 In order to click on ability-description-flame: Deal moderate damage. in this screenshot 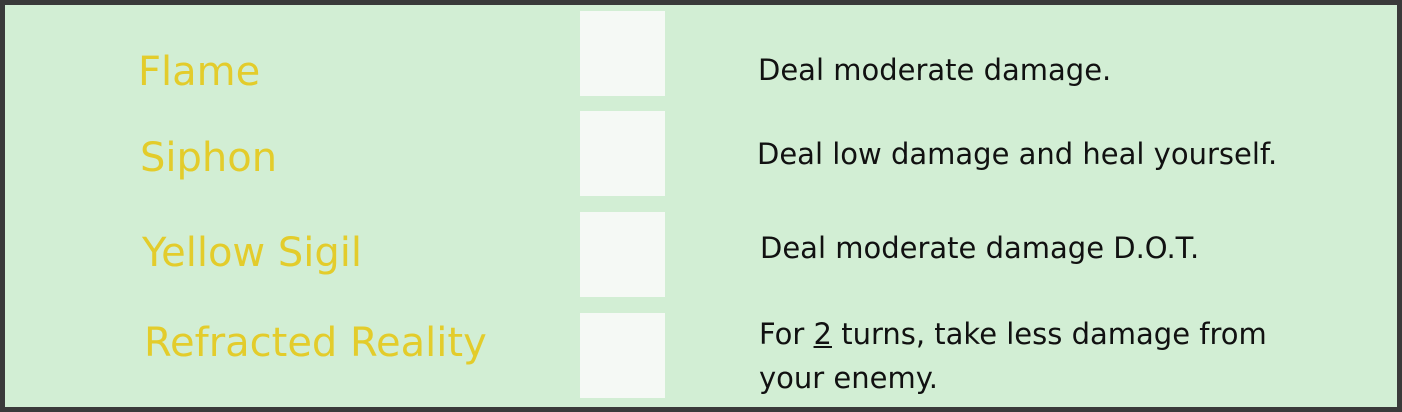, I will do `click(935, 70)`.